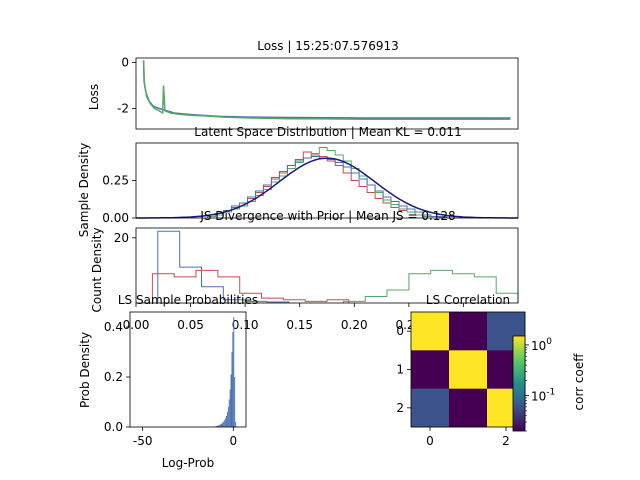 Image resolution: width=640 pixels, height=480 pixels. I want to click on corr-chart: 0 2 0 1 2 LS Correlation 100 10⁻¹ corr coeff, so click(491, 370).